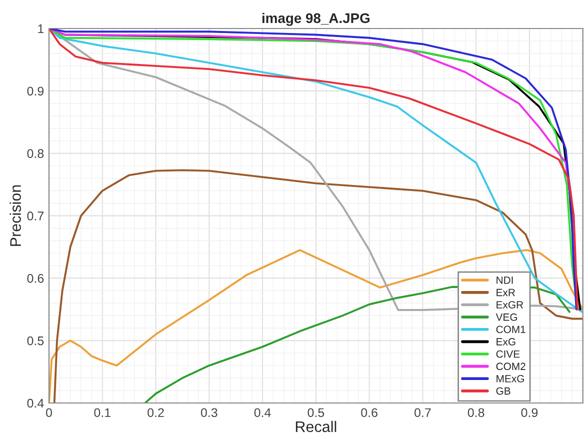 The height and width of the screenshot is (438, 584). I want to click on y-tick-label: 1, so click(41, 29).